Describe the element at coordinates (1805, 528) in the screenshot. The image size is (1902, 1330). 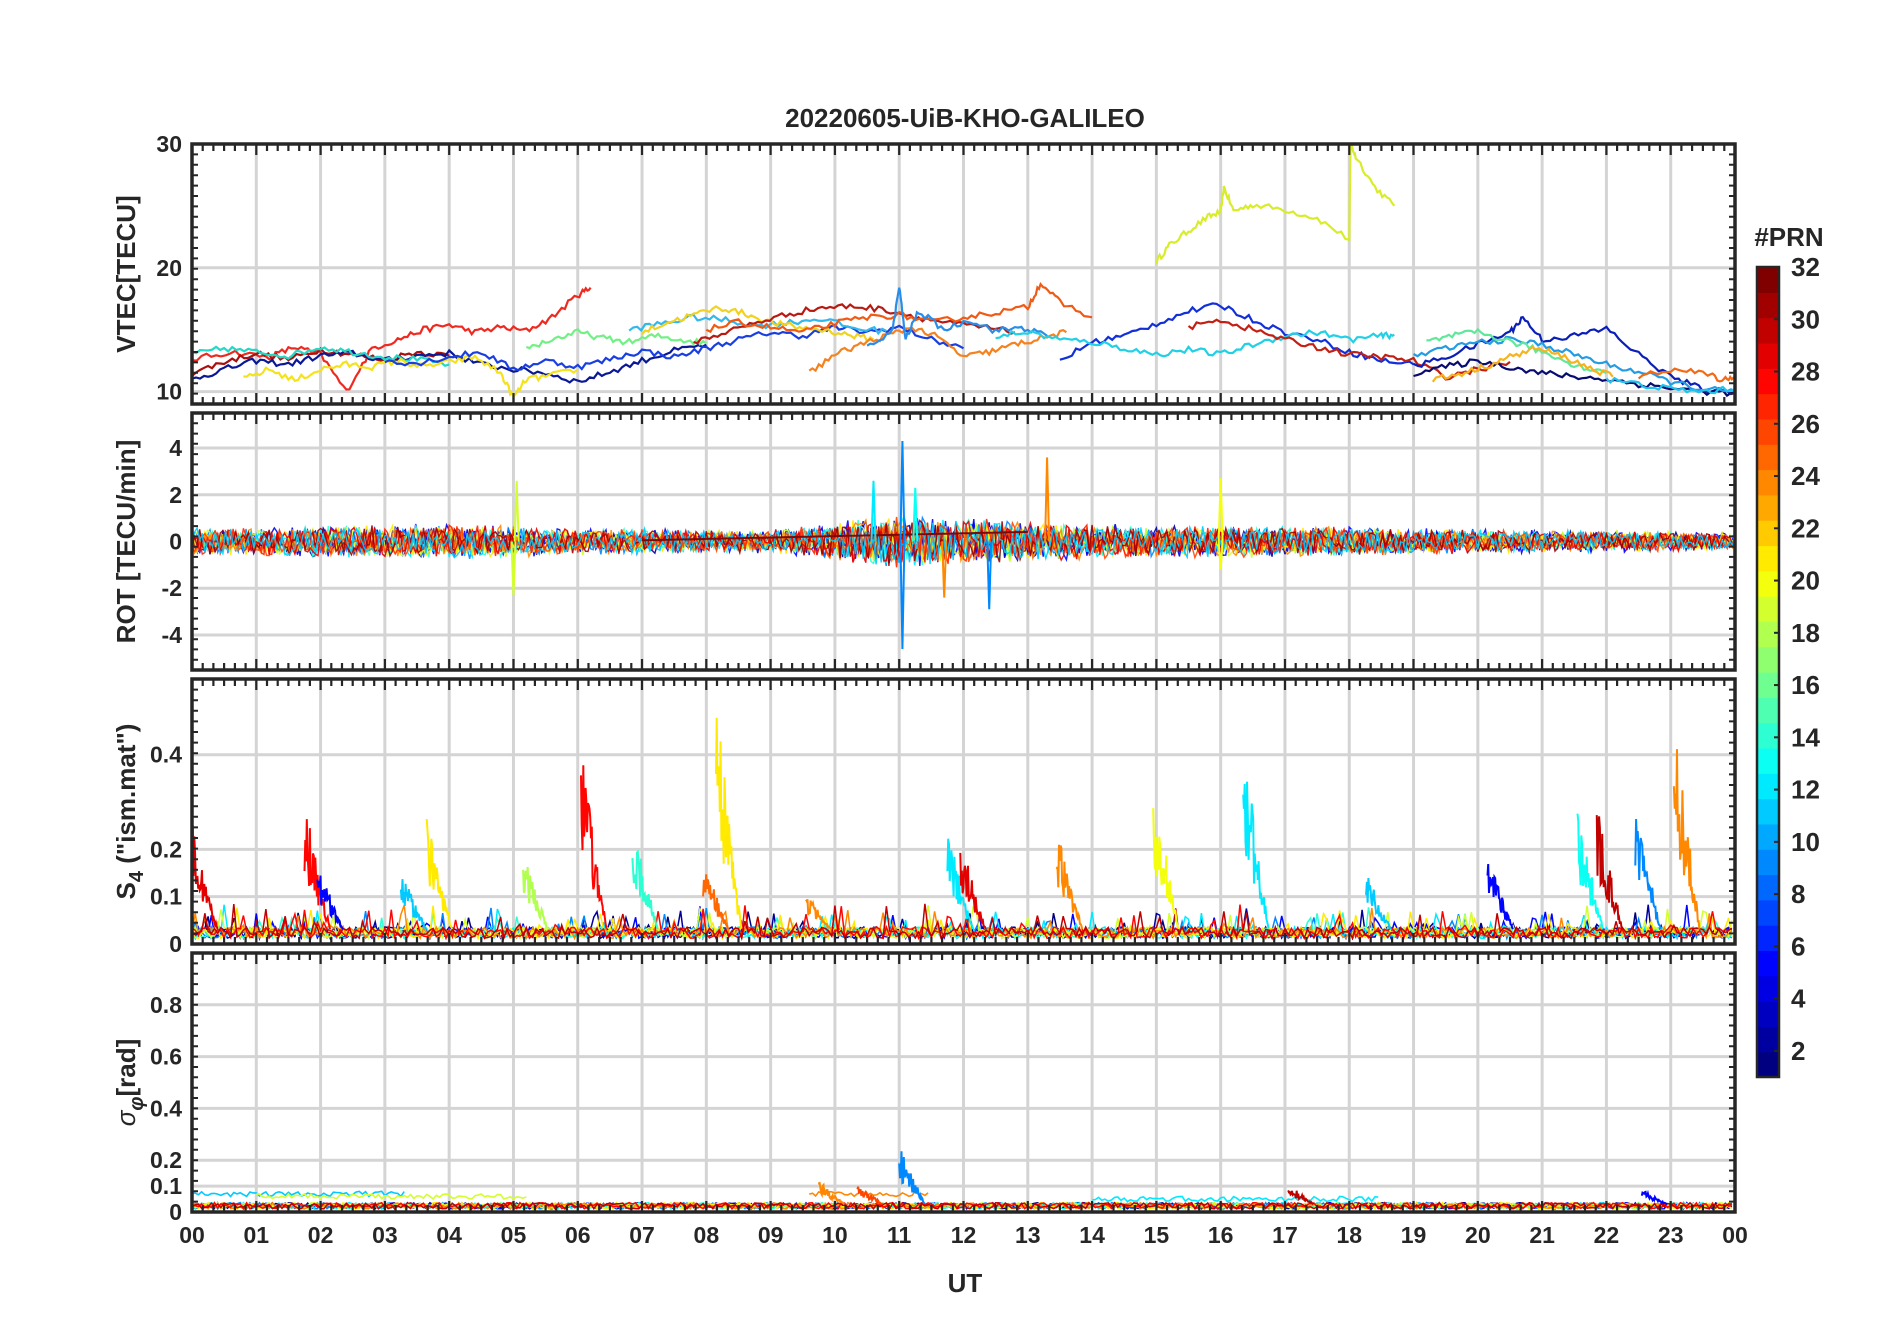
I see `colorbar-tick-label: 22` at that location.